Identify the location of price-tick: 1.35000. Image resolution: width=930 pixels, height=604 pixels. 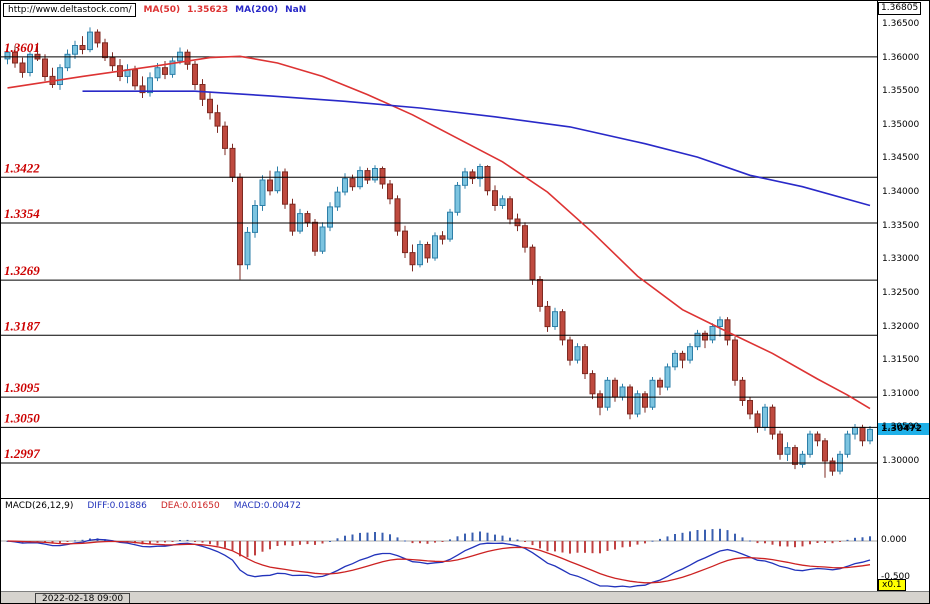
(901, 125).